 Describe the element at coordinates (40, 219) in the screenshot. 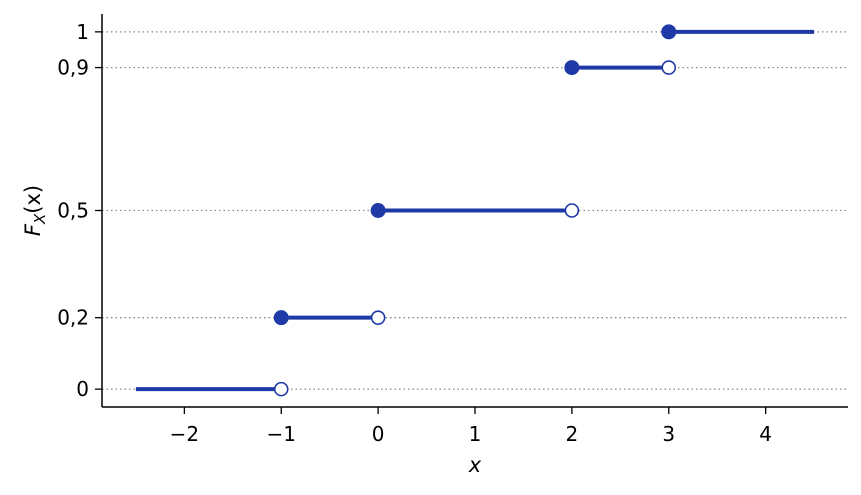

I see `y-axis-label-subscript: X` at that location.